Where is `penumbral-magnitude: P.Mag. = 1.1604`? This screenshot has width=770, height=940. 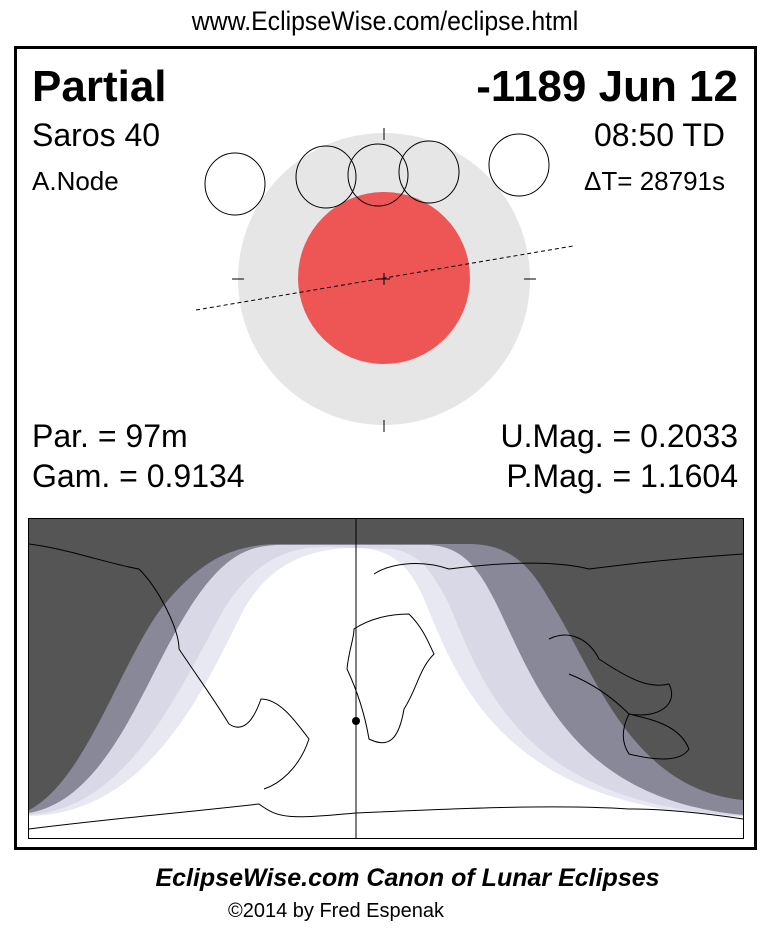
penumbral-magnitude: P.Mag. = 1.1604 is located at coordinates (622, 476).